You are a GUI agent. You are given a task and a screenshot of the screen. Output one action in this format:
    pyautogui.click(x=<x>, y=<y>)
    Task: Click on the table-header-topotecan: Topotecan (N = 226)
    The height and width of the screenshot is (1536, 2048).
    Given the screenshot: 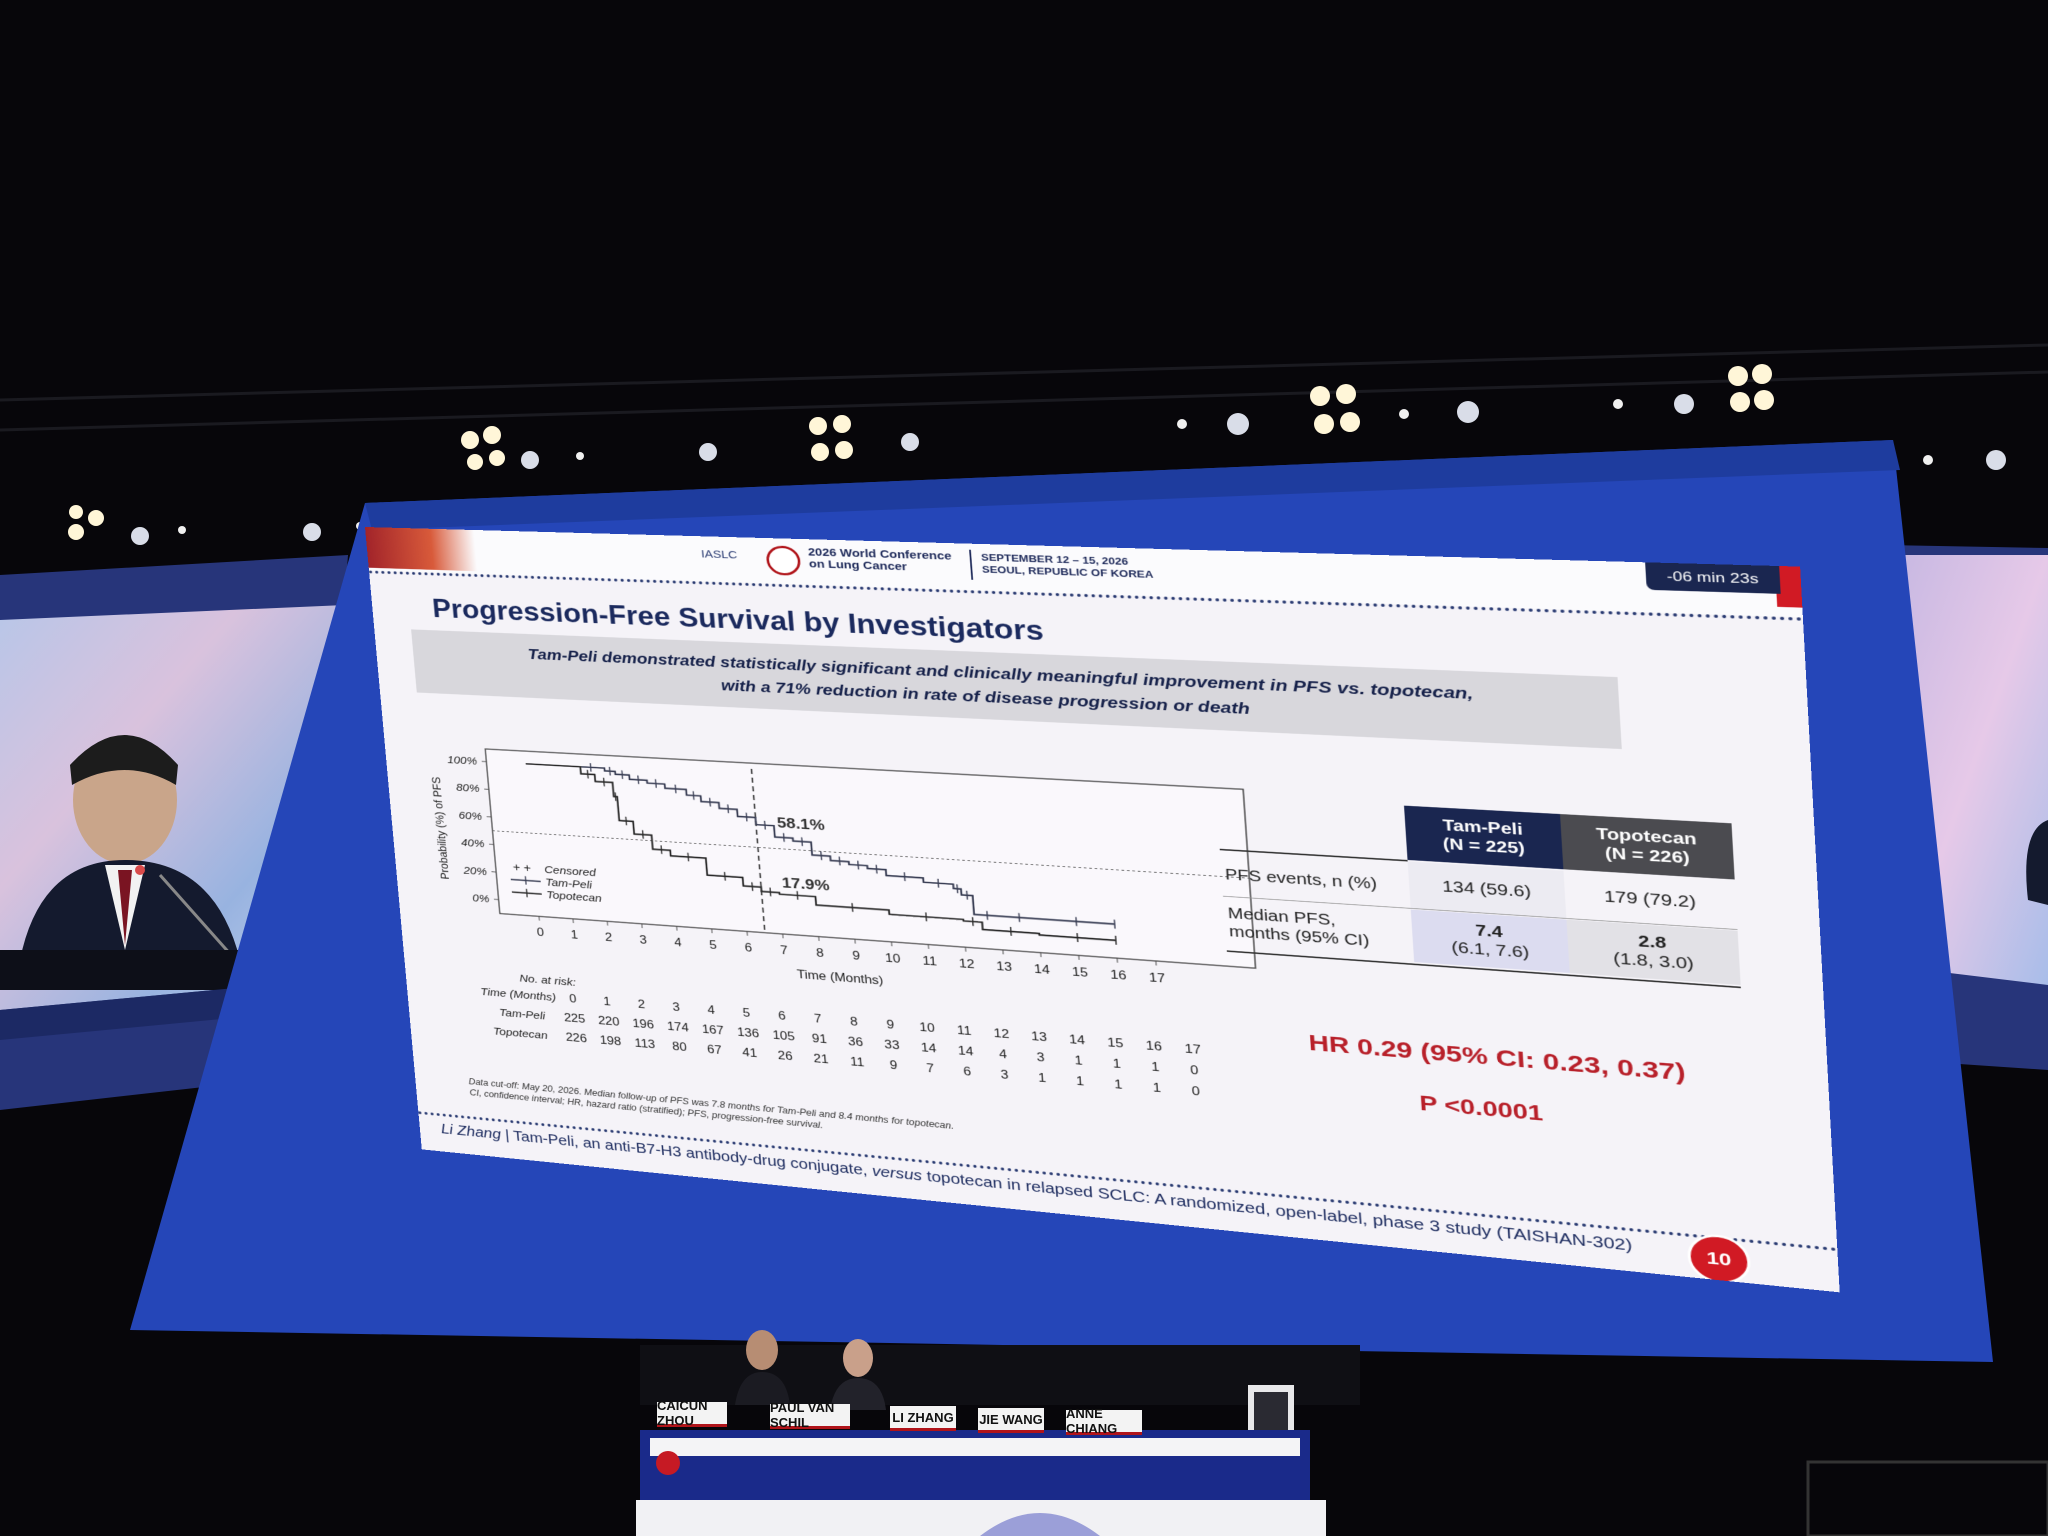 What is the action you would take?
    pyautogui.click(x=1647, y=846)
    